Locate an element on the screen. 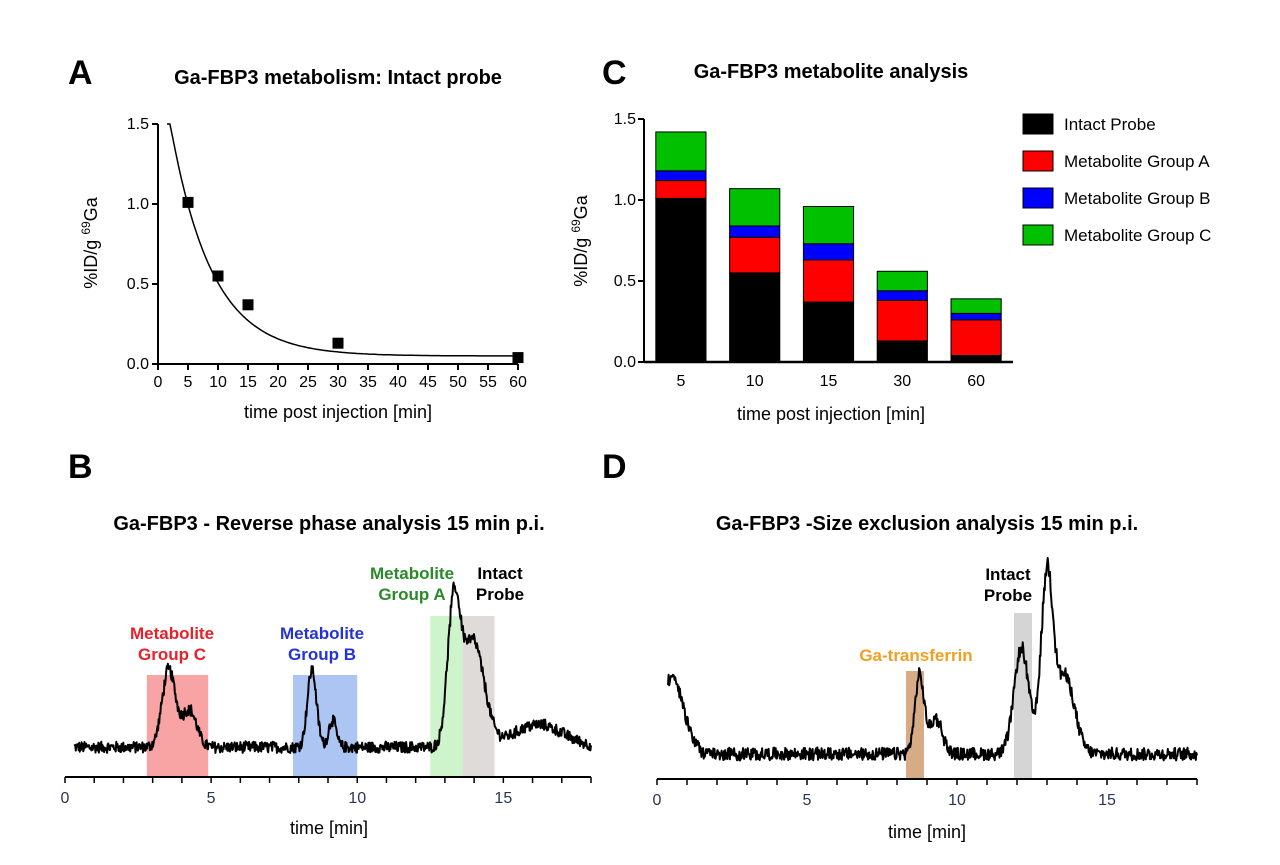  panel-b-region-label: Group A is located at coordinates (411, 594).